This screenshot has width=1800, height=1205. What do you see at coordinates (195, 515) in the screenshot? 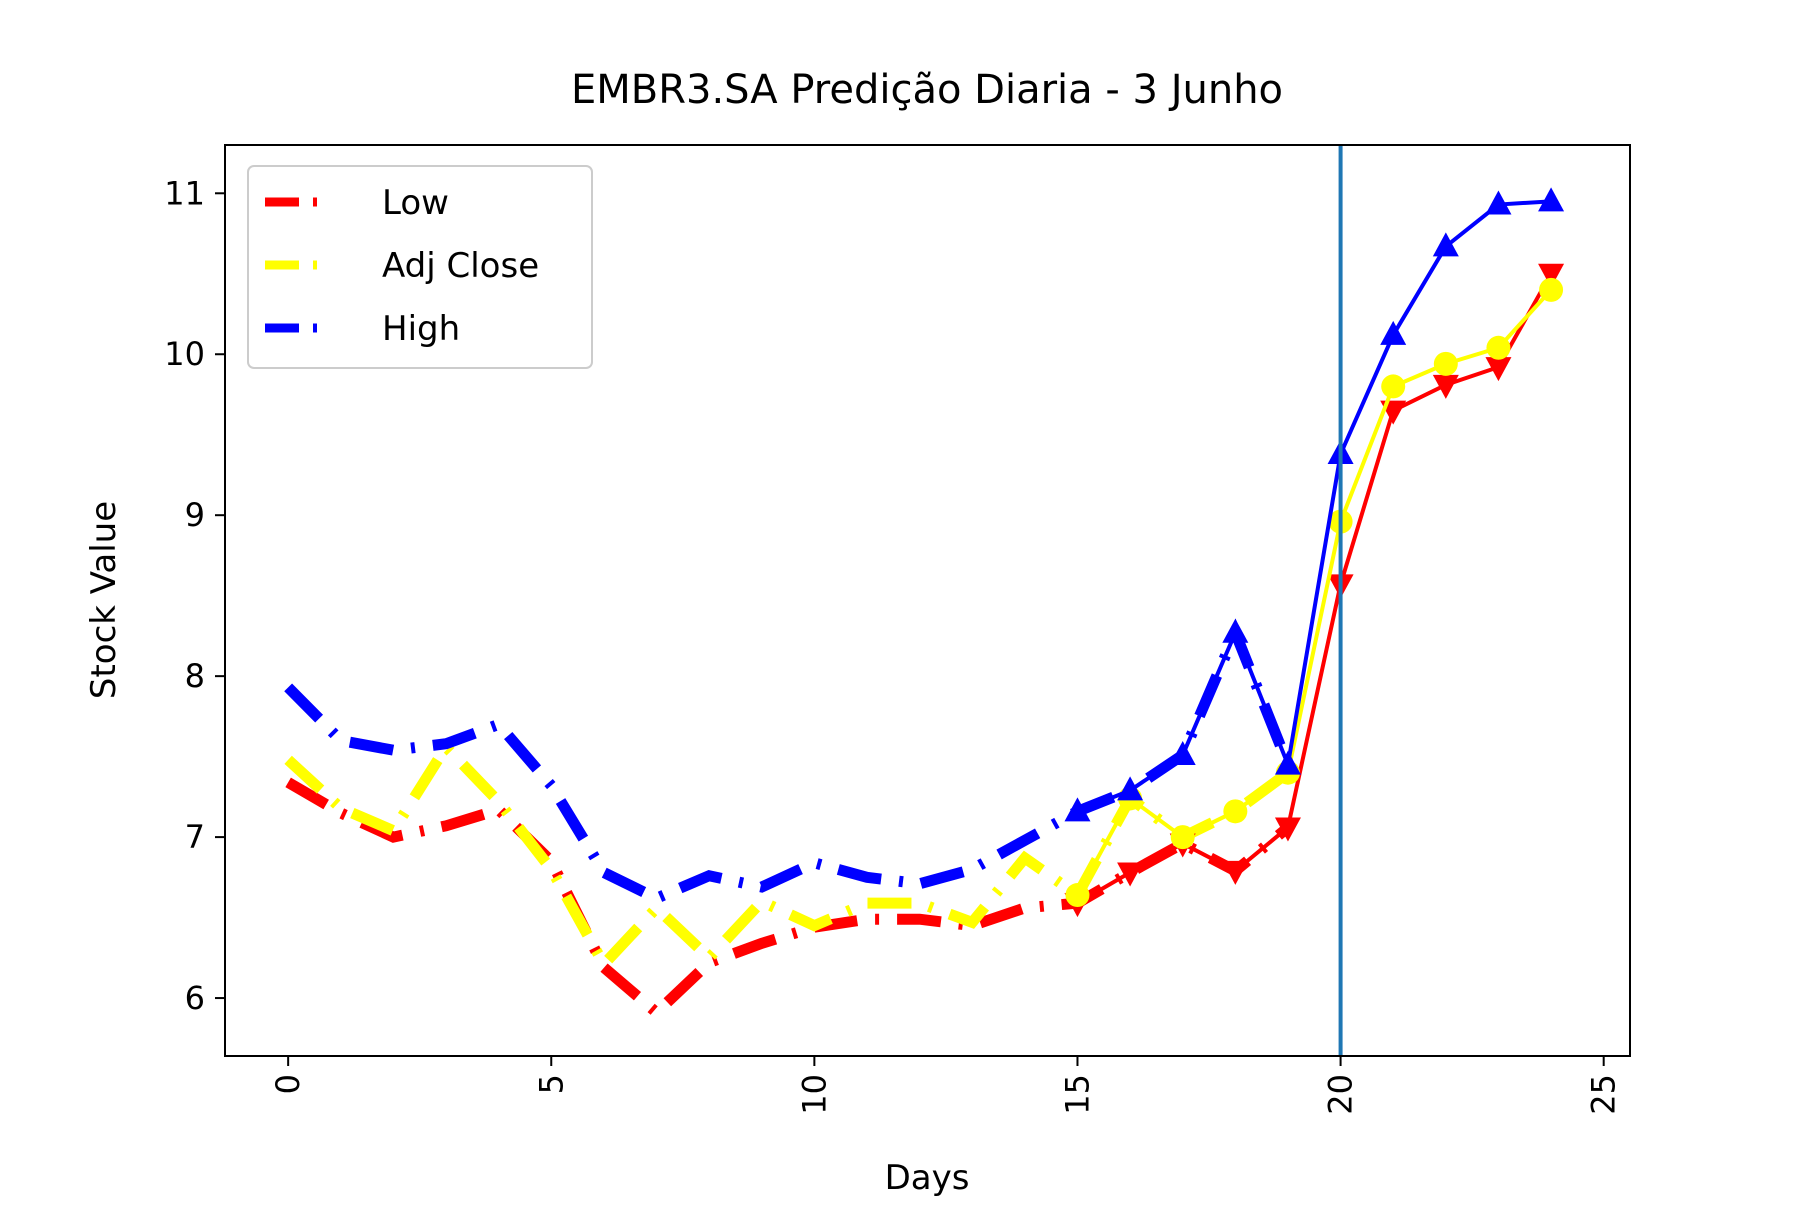
I see `y-tick-label: 9` at bounding box center [195, 515].